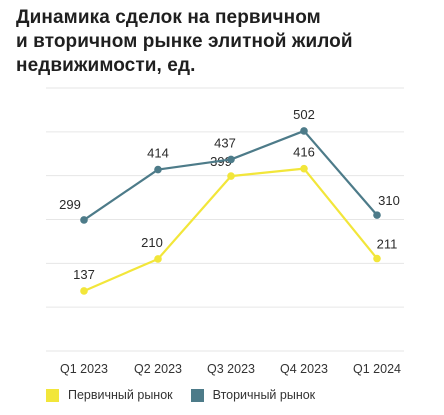  I want to click on data-label: 210, so click(152, 242).